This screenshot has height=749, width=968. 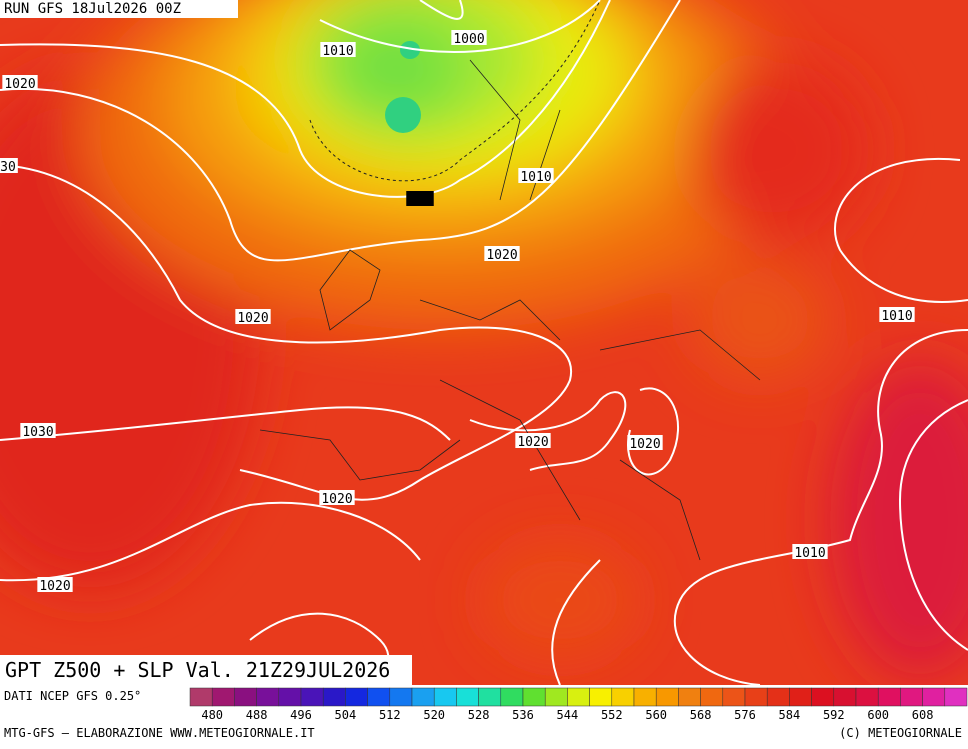 What do you see at coordinates (568, 715) in the screenshot?
I see `legend-label: 544` at bounding box center [568, 715].